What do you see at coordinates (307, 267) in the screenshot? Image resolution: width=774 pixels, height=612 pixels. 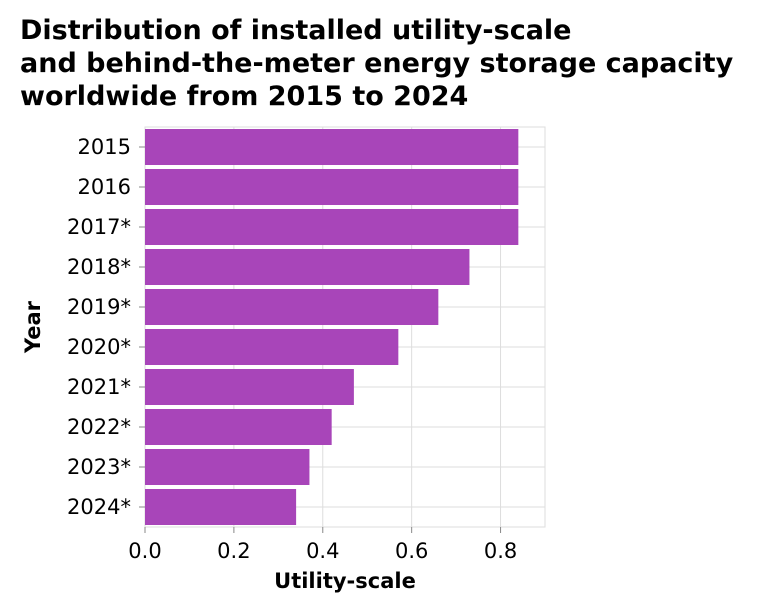 I see `bar-2018-proj` at bounding box center [307, 267].